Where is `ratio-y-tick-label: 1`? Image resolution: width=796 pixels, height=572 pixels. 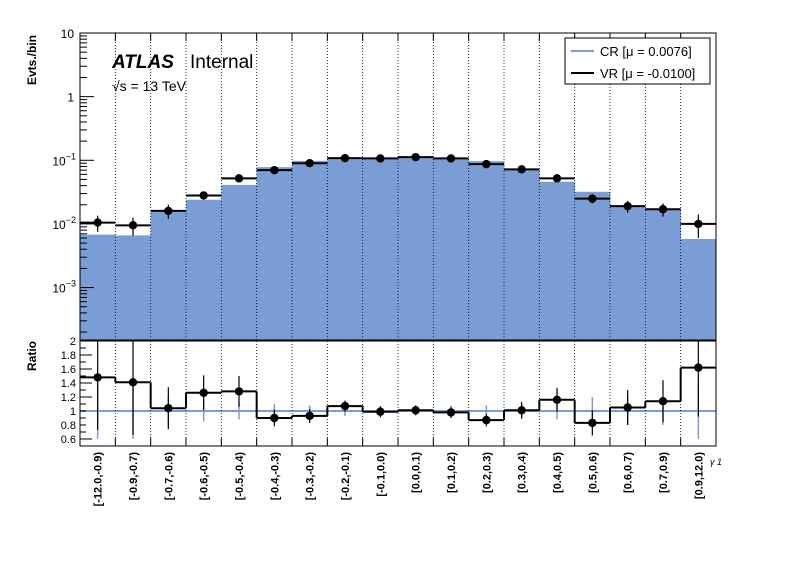
ratio-y-tick-label: 1 is located at coordinates (73, 412).